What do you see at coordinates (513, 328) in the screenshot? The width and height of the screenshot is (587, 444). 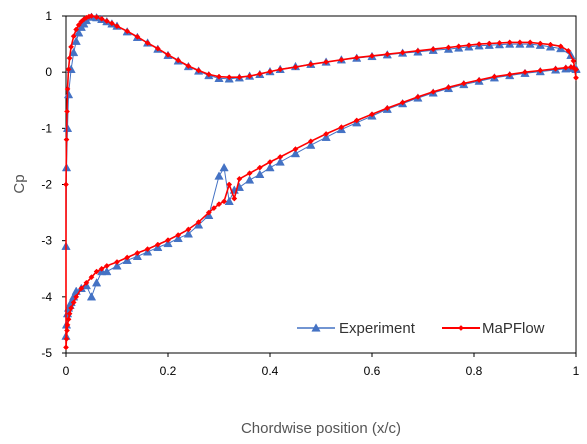 I see `legend-label: MaPFlow` at bounding box center [513, 328].